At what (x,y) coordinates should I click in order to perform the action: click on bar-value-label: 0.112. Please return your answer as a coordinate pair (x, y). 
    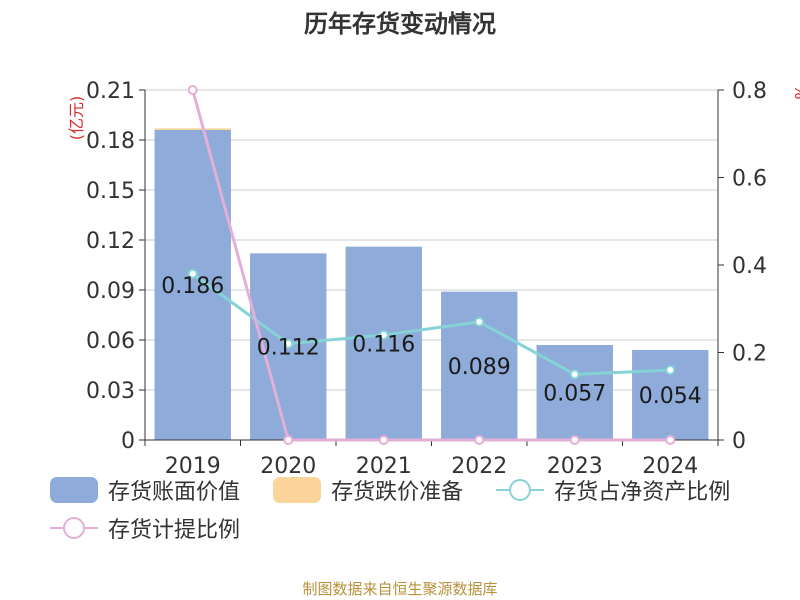
    Looking at the image, I should click on (288, 348).